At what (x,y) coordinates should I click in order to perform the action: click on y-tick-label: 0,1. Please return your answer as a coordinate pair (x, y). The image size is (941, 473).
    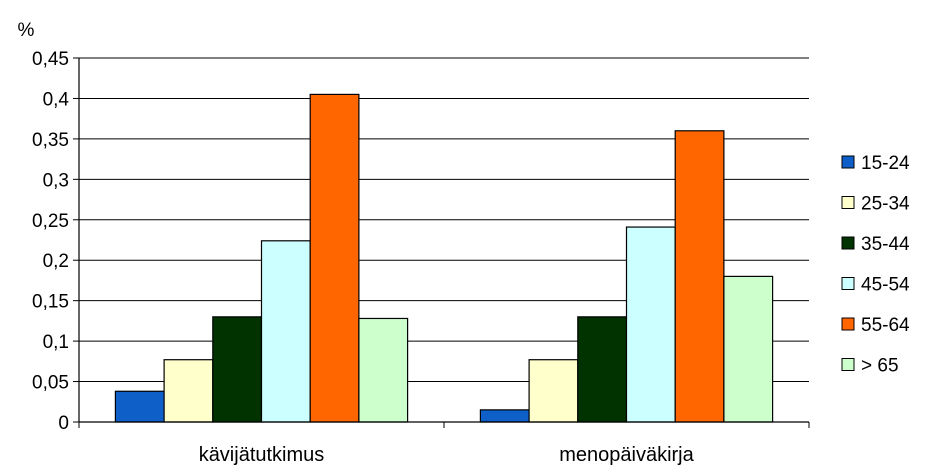
    Looking at the image, I should click on (56, 342).